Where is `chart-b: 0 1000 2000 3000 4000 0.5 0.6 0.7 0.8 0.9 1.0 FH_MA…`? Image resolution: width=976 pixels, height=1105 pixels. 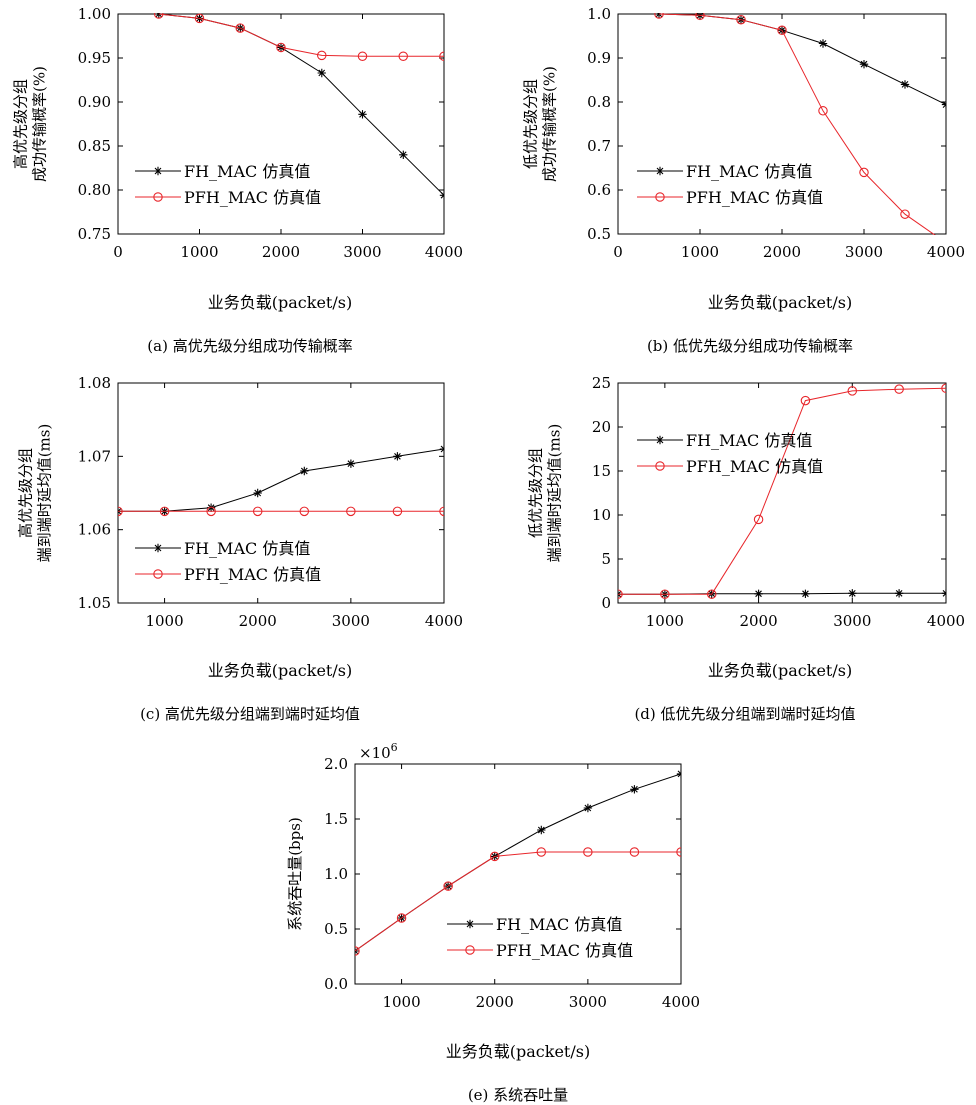
chart-b: 0 1000 2000 3000 4000 0.5 0.6 0.7 0.8 0.9 1.0 FH_MA… is located at coordinates (744, 133).